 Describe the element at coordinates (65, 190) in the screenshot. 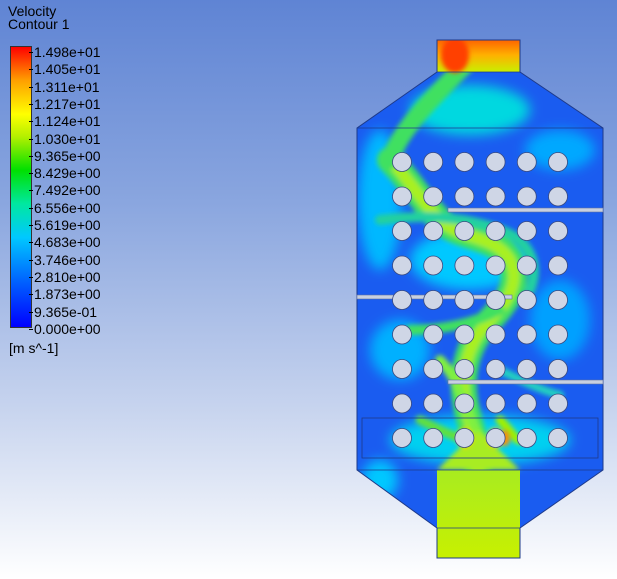

I see `legend-tick: 7.492e+00` at that location.